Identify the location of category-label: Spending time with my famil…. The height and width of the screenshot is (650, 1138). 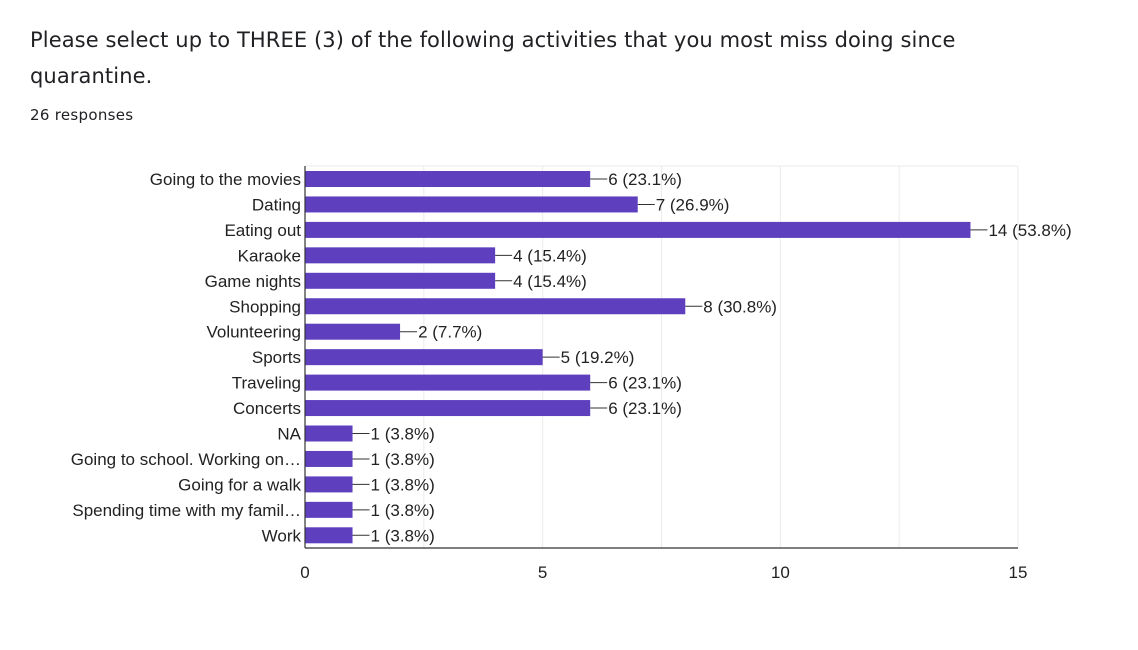
(186, 510).